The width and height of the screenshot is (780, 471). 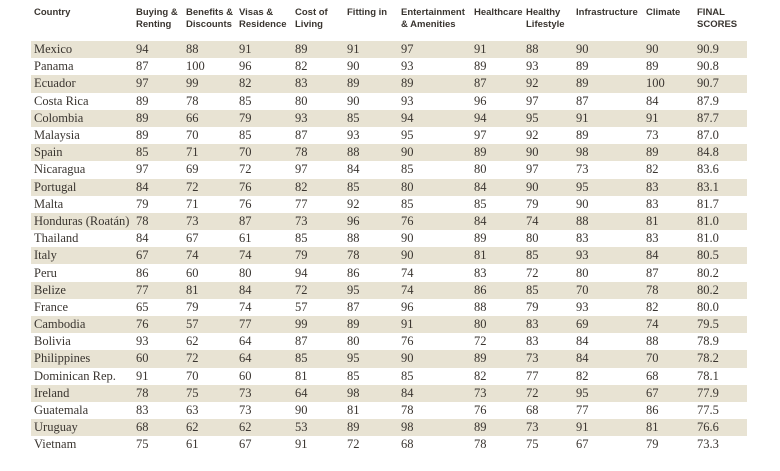 What do you see at coordinates (61, 100) in the screenshot?
I see `cell-country: Costa Rica` at bounding box center [61, 100].